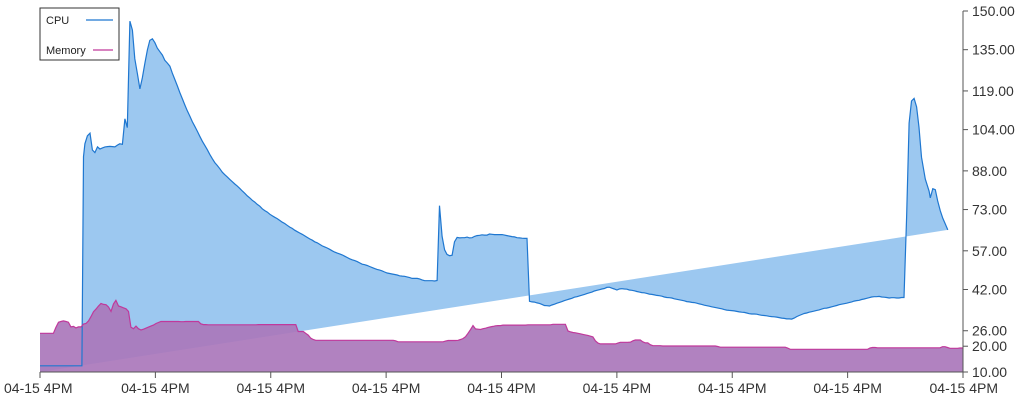 Image resolution: width=1024 pixels, height=400 pixels. I want to click on series-line-memory, so click(501, 324).